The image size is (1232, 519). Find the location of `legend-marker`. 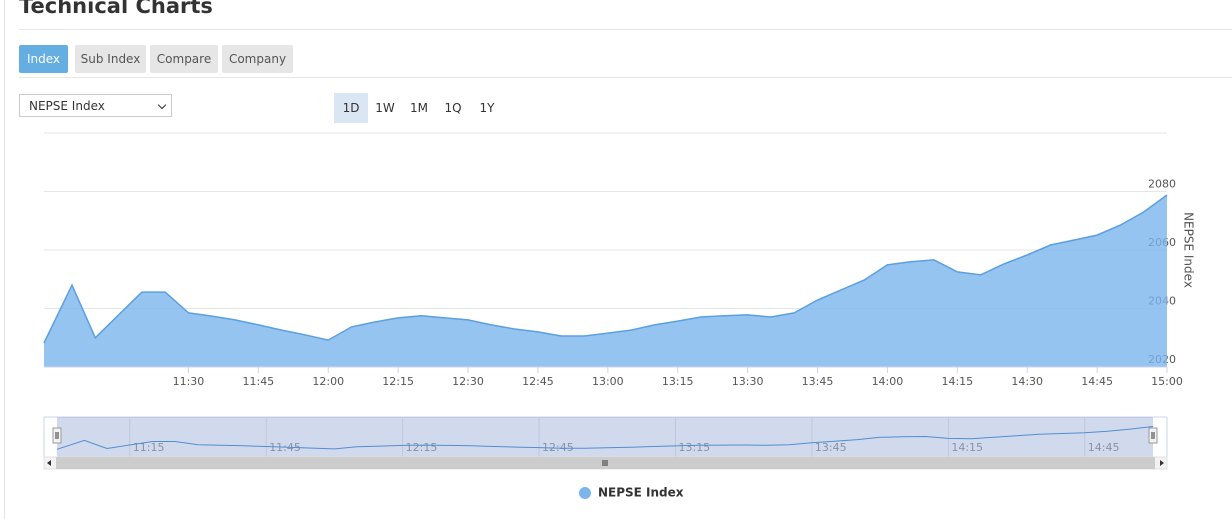

legend-marker is located at coordinates (585, 493).